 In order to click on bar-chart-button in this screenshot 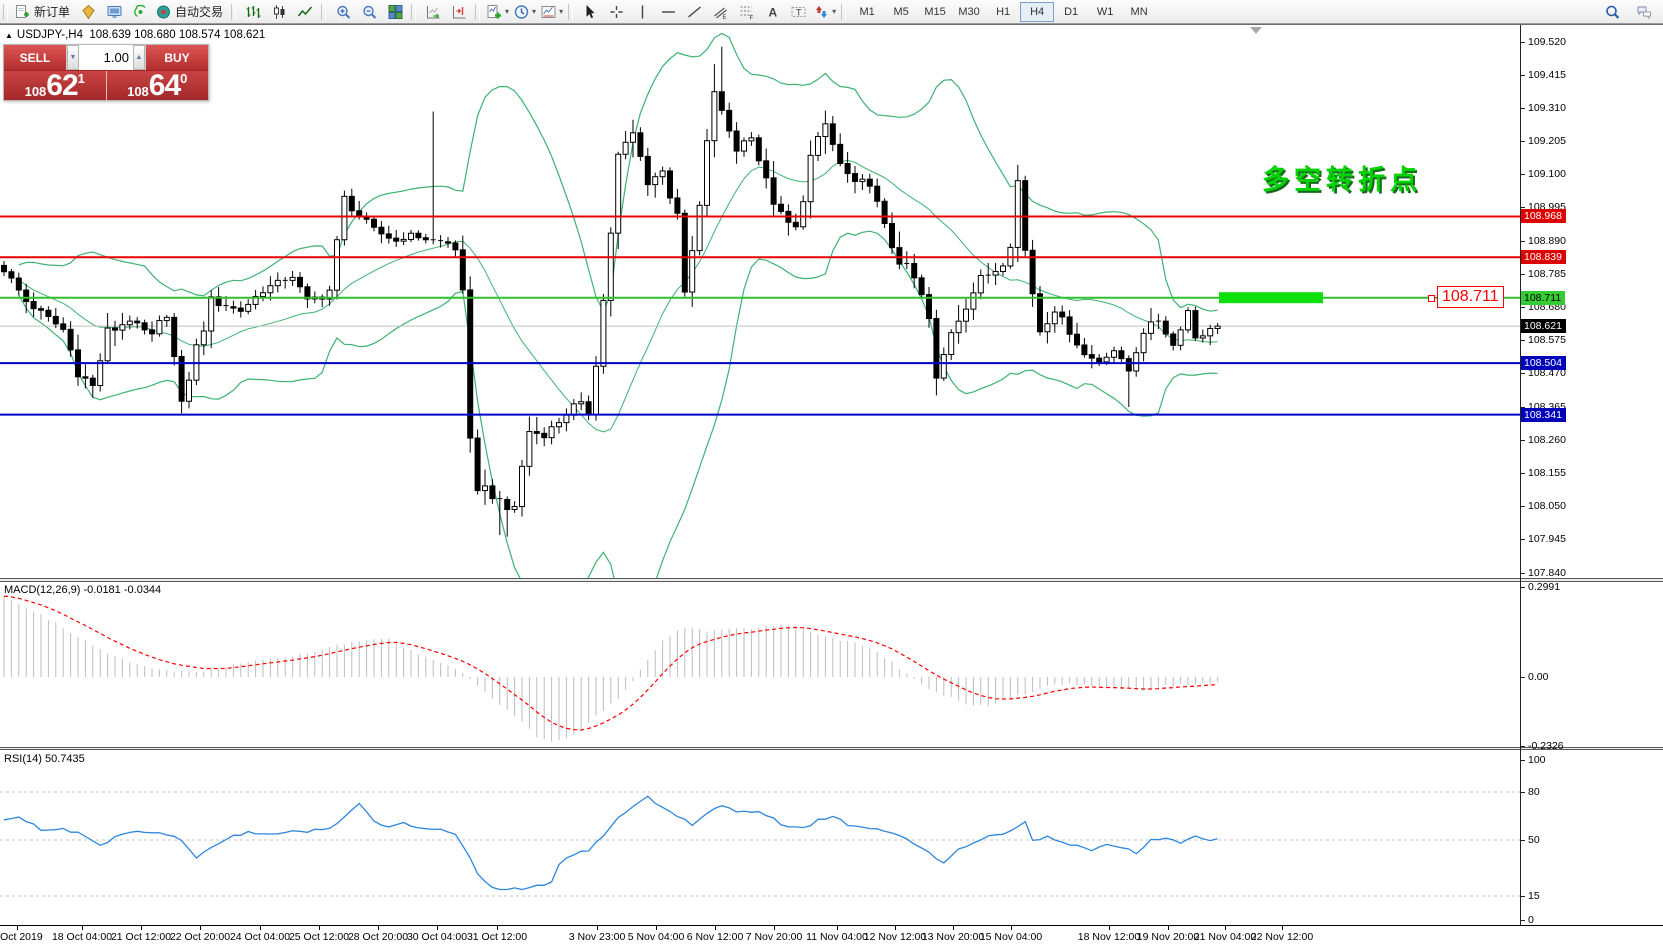, I will do `click(253, 12)`.